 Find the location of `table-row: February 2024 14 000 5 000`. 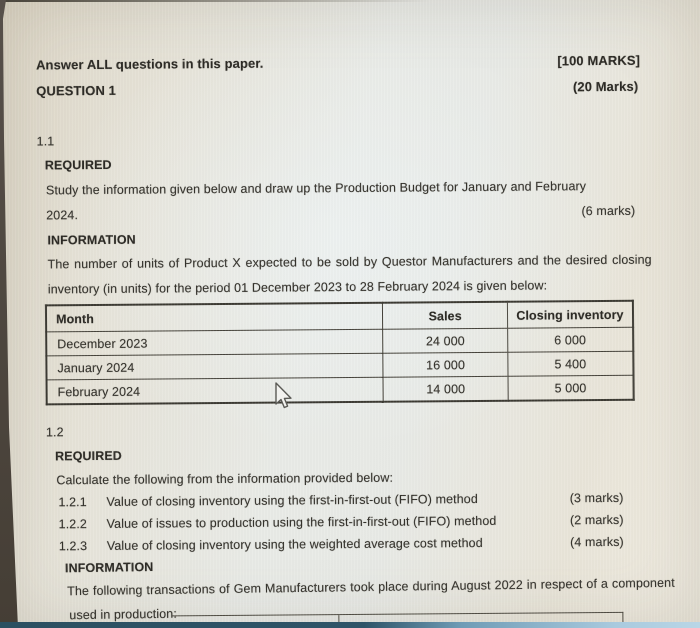

table-row: February 2024 14 000 5 000 is located at coordinates (340, 390).